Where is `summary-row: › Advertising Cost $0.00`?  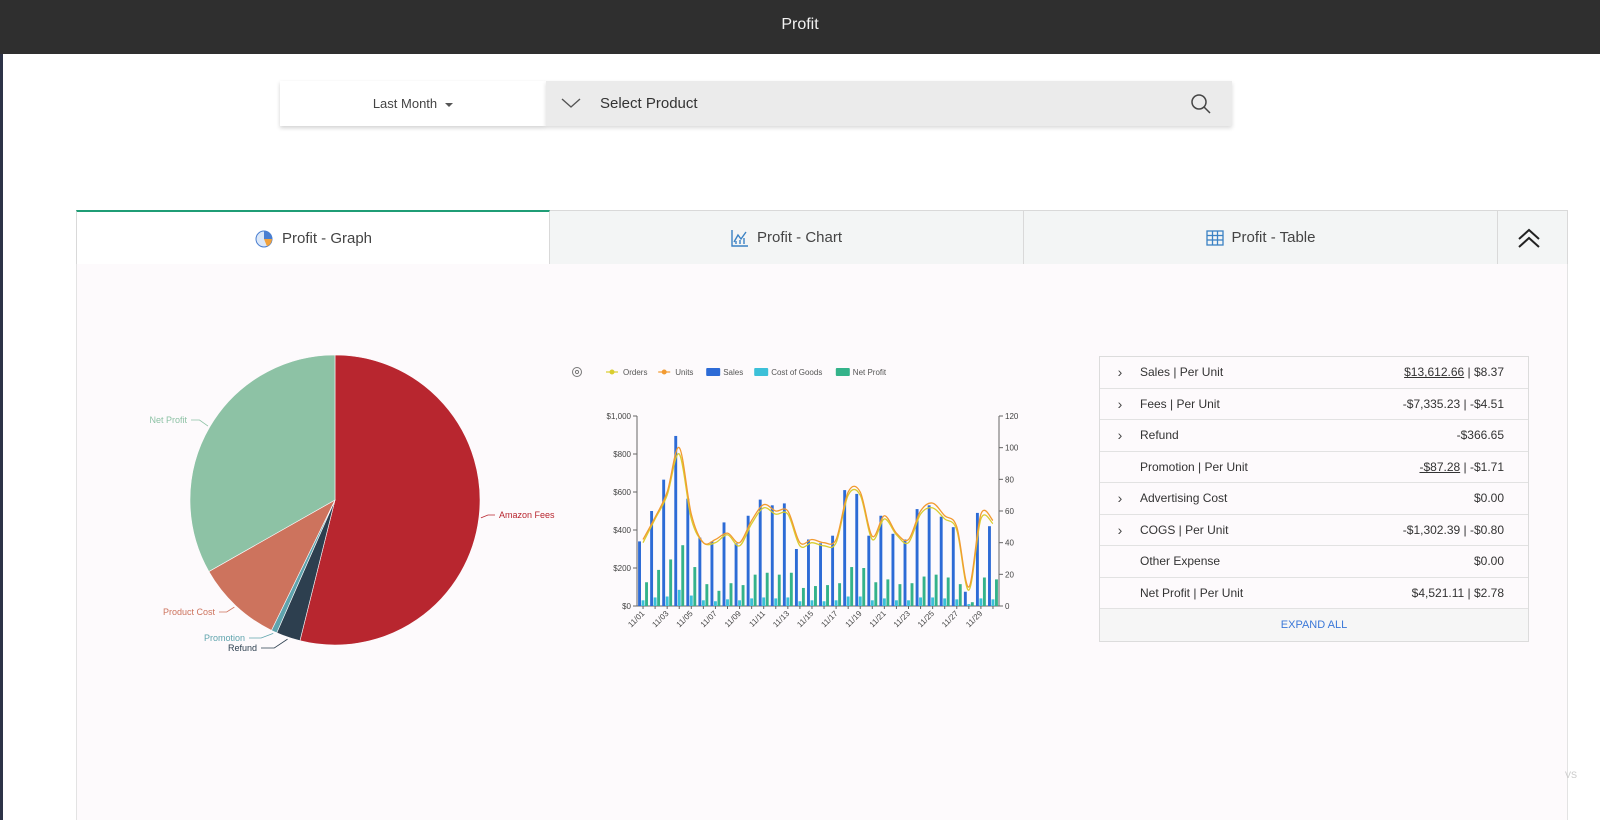 summary-row: › Advertising Cost $0.00 is located at coordinates (1314, 499).